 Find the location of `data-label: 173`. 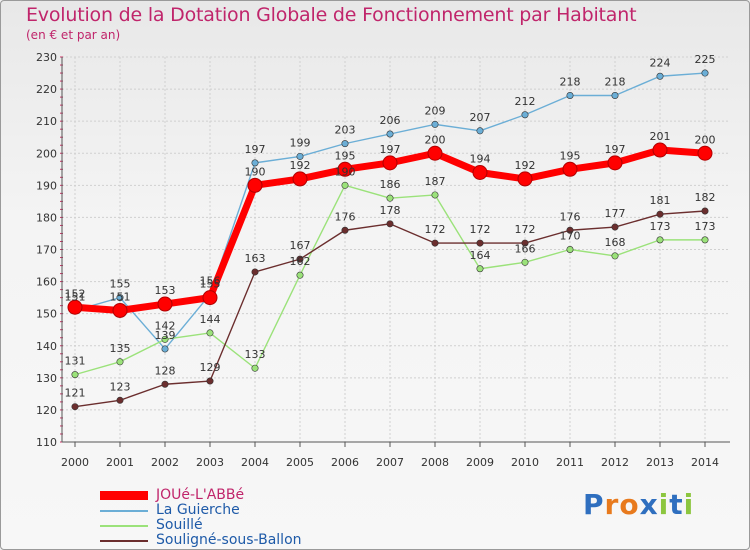

data-label: 173 is located at coordinates (705, 226).